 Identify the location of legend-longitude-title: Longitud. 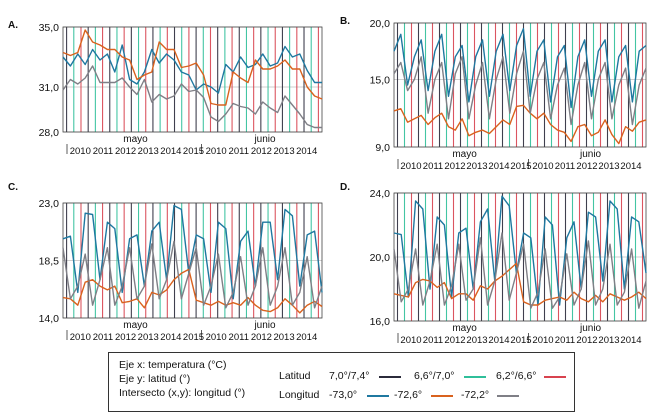
(299, 395).